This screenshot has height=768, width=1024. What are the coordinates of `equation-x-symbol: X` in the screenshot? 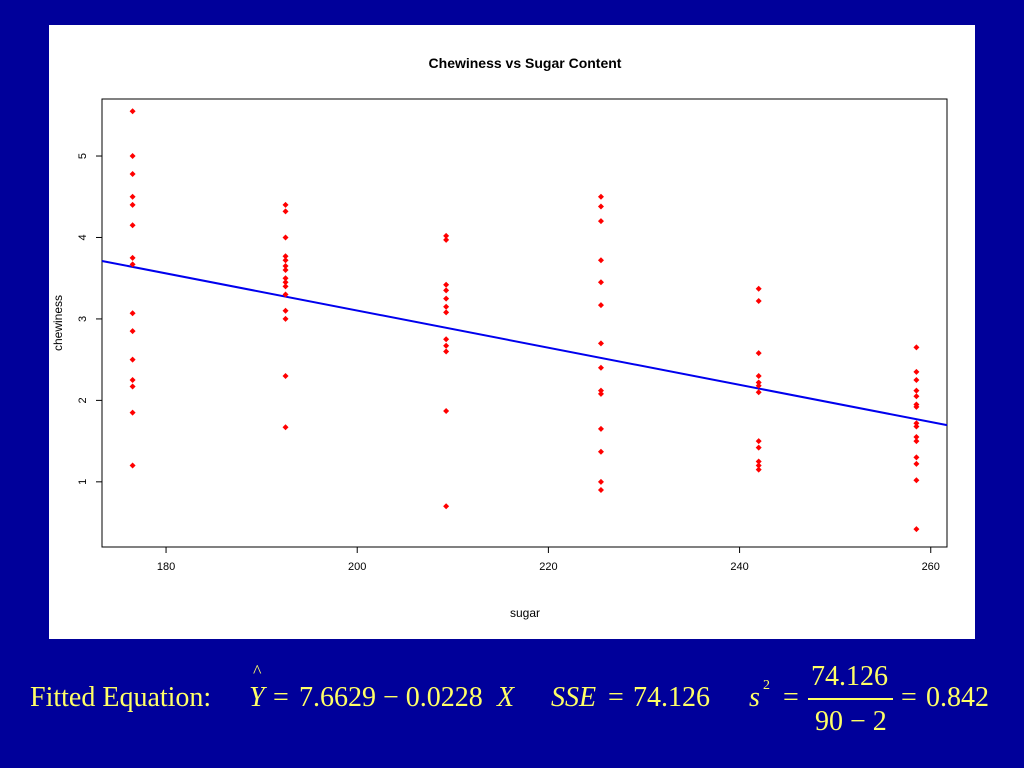 It's located at (506, 697).